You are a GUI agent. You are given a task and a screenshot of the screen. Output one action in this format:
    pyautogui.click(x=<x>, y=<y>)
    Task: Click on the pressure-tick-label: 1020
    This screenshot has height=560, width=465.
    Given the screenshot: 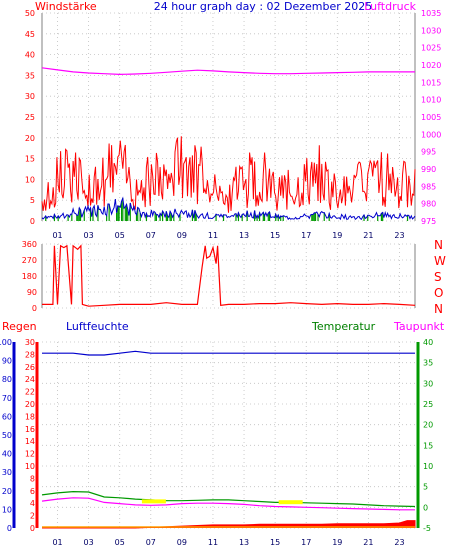 What is the action you would take?
    pyautogui.click(x=431, y=65)
    